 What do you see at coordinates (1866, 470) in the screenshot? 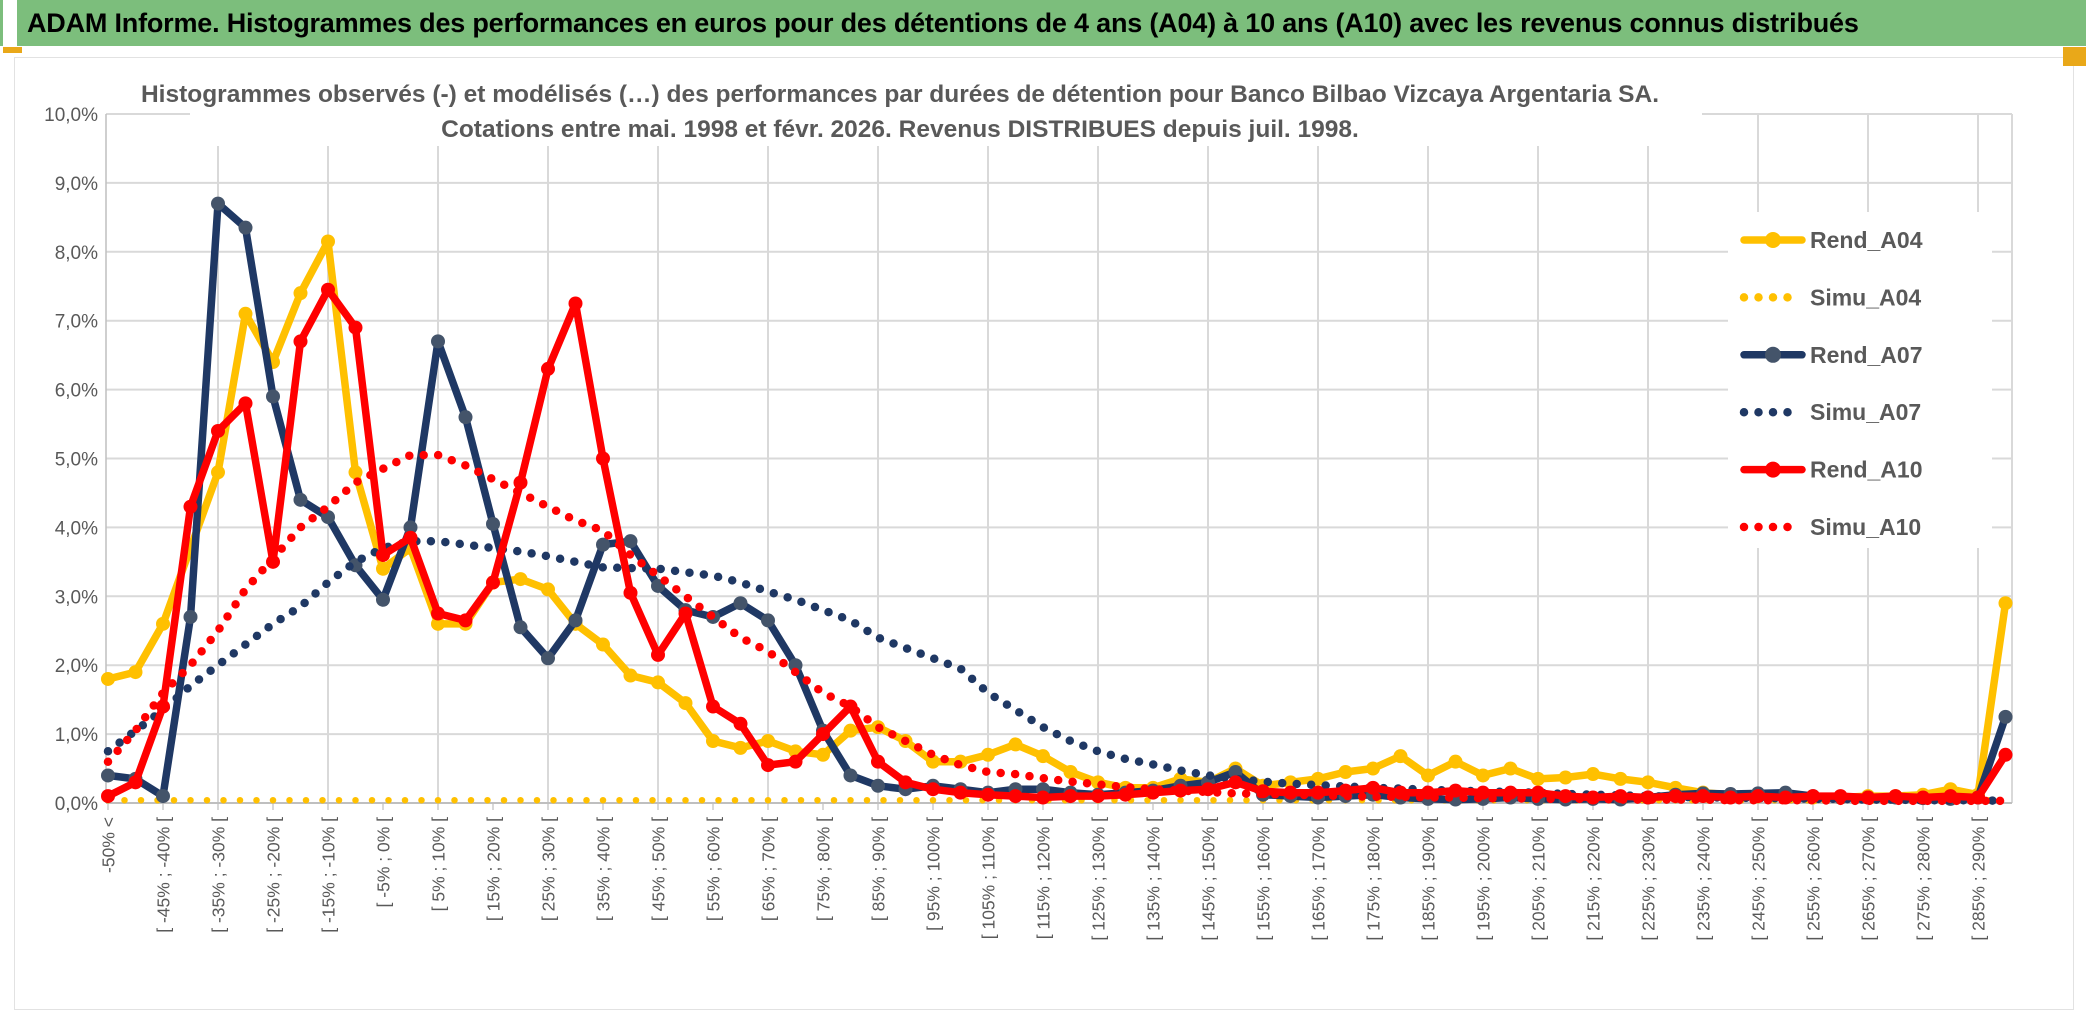
I see `legend-label: Rend_A10` at bounding box center [1866, 470].